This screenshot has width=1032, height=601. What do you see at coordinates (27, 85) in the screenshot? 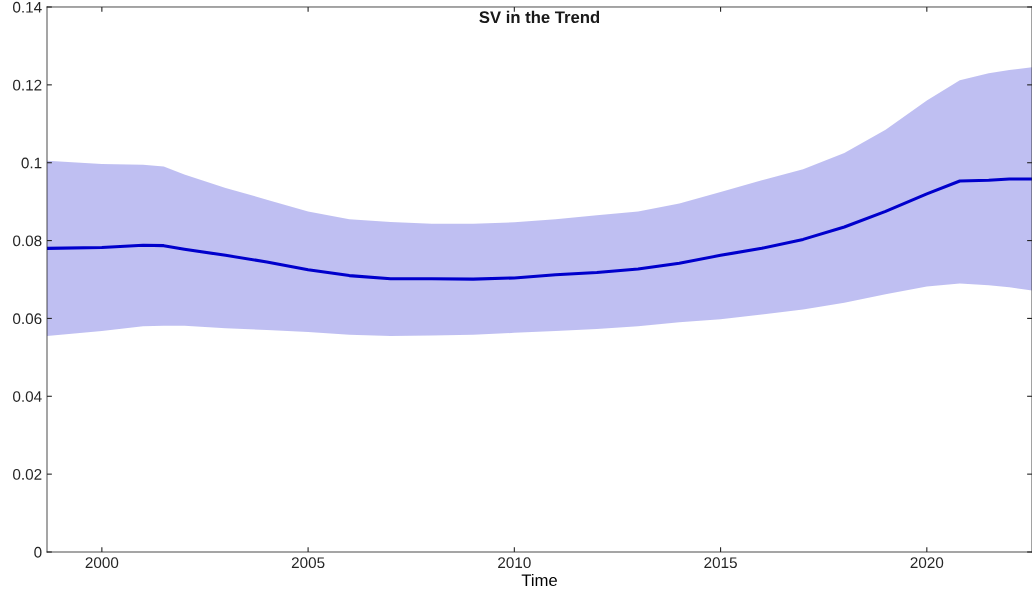
I see `y-tick-label: 0.12` at bounding box center [27, 85].